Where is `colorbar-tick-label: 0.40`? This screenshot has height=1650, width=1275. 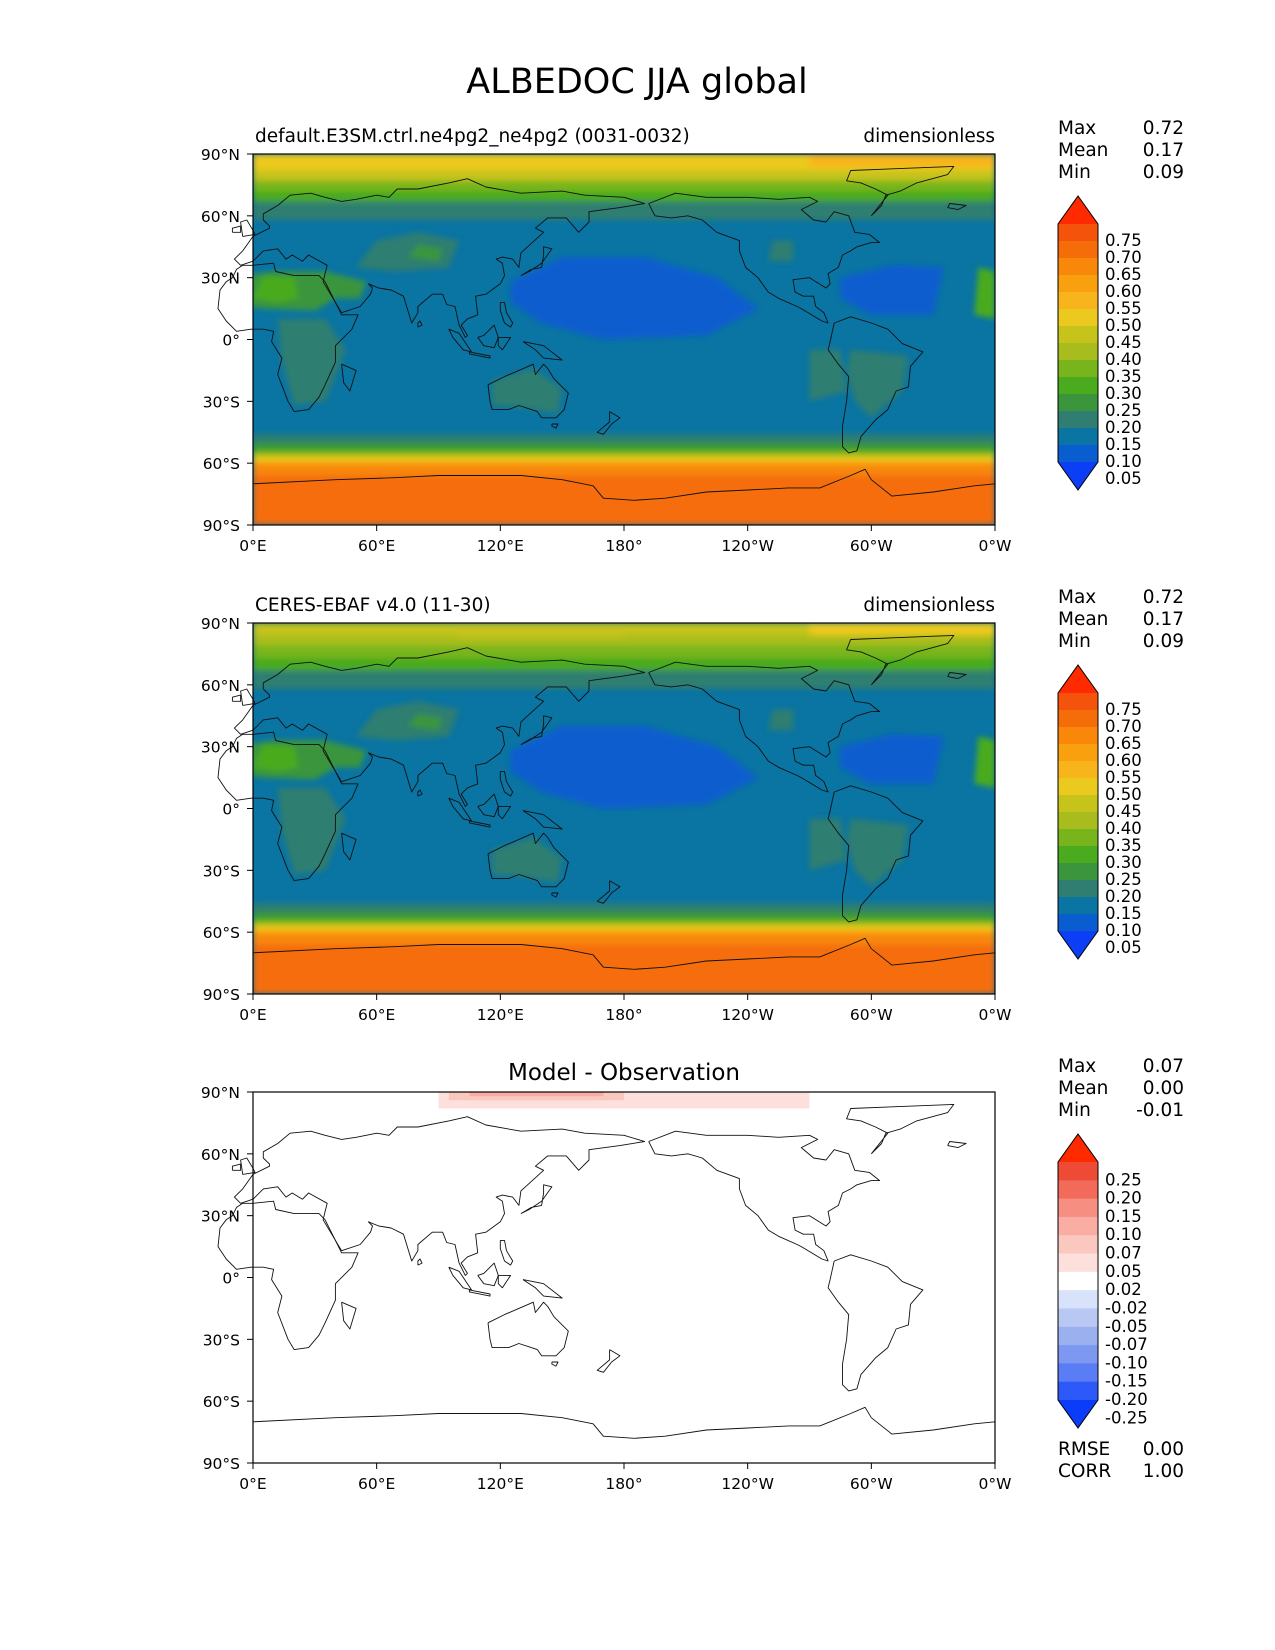
colorbar-tick-label: 0.40 is located at coordinates (1123, 828).